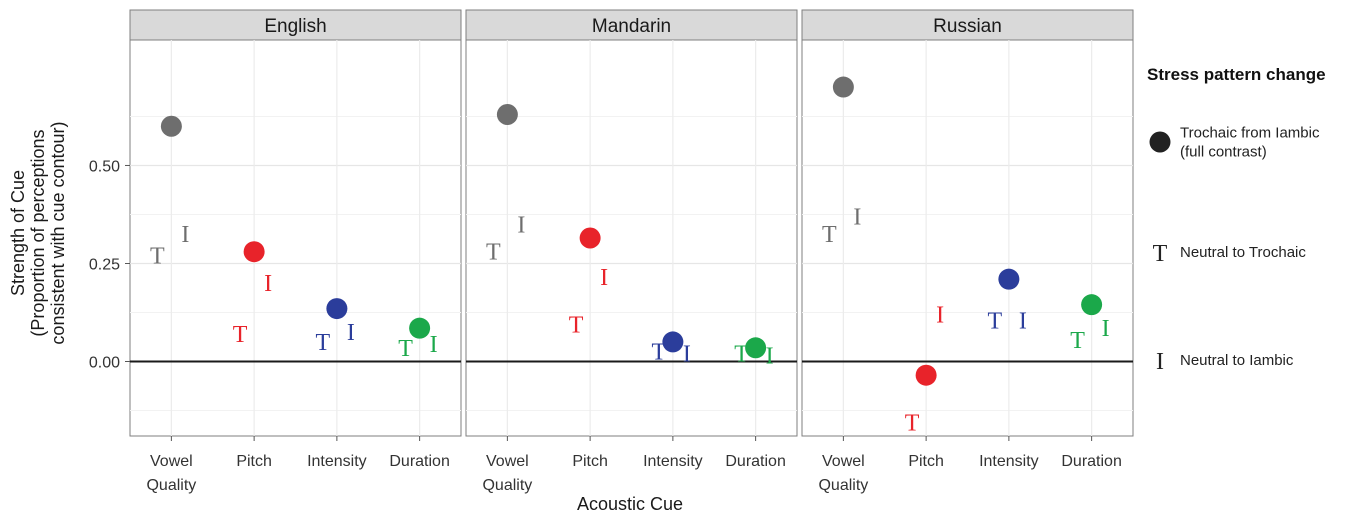 The height and width of the screenshot is (516, 1367). I want to click on legend-label: Neutral to Iambic, so click(1237, 360).